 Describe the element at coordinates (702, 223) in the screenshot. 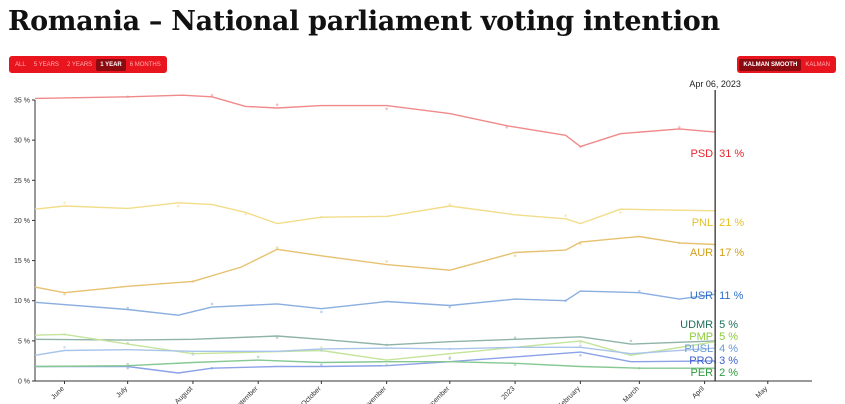

I see `series-label-pnl: PNL` at that location.